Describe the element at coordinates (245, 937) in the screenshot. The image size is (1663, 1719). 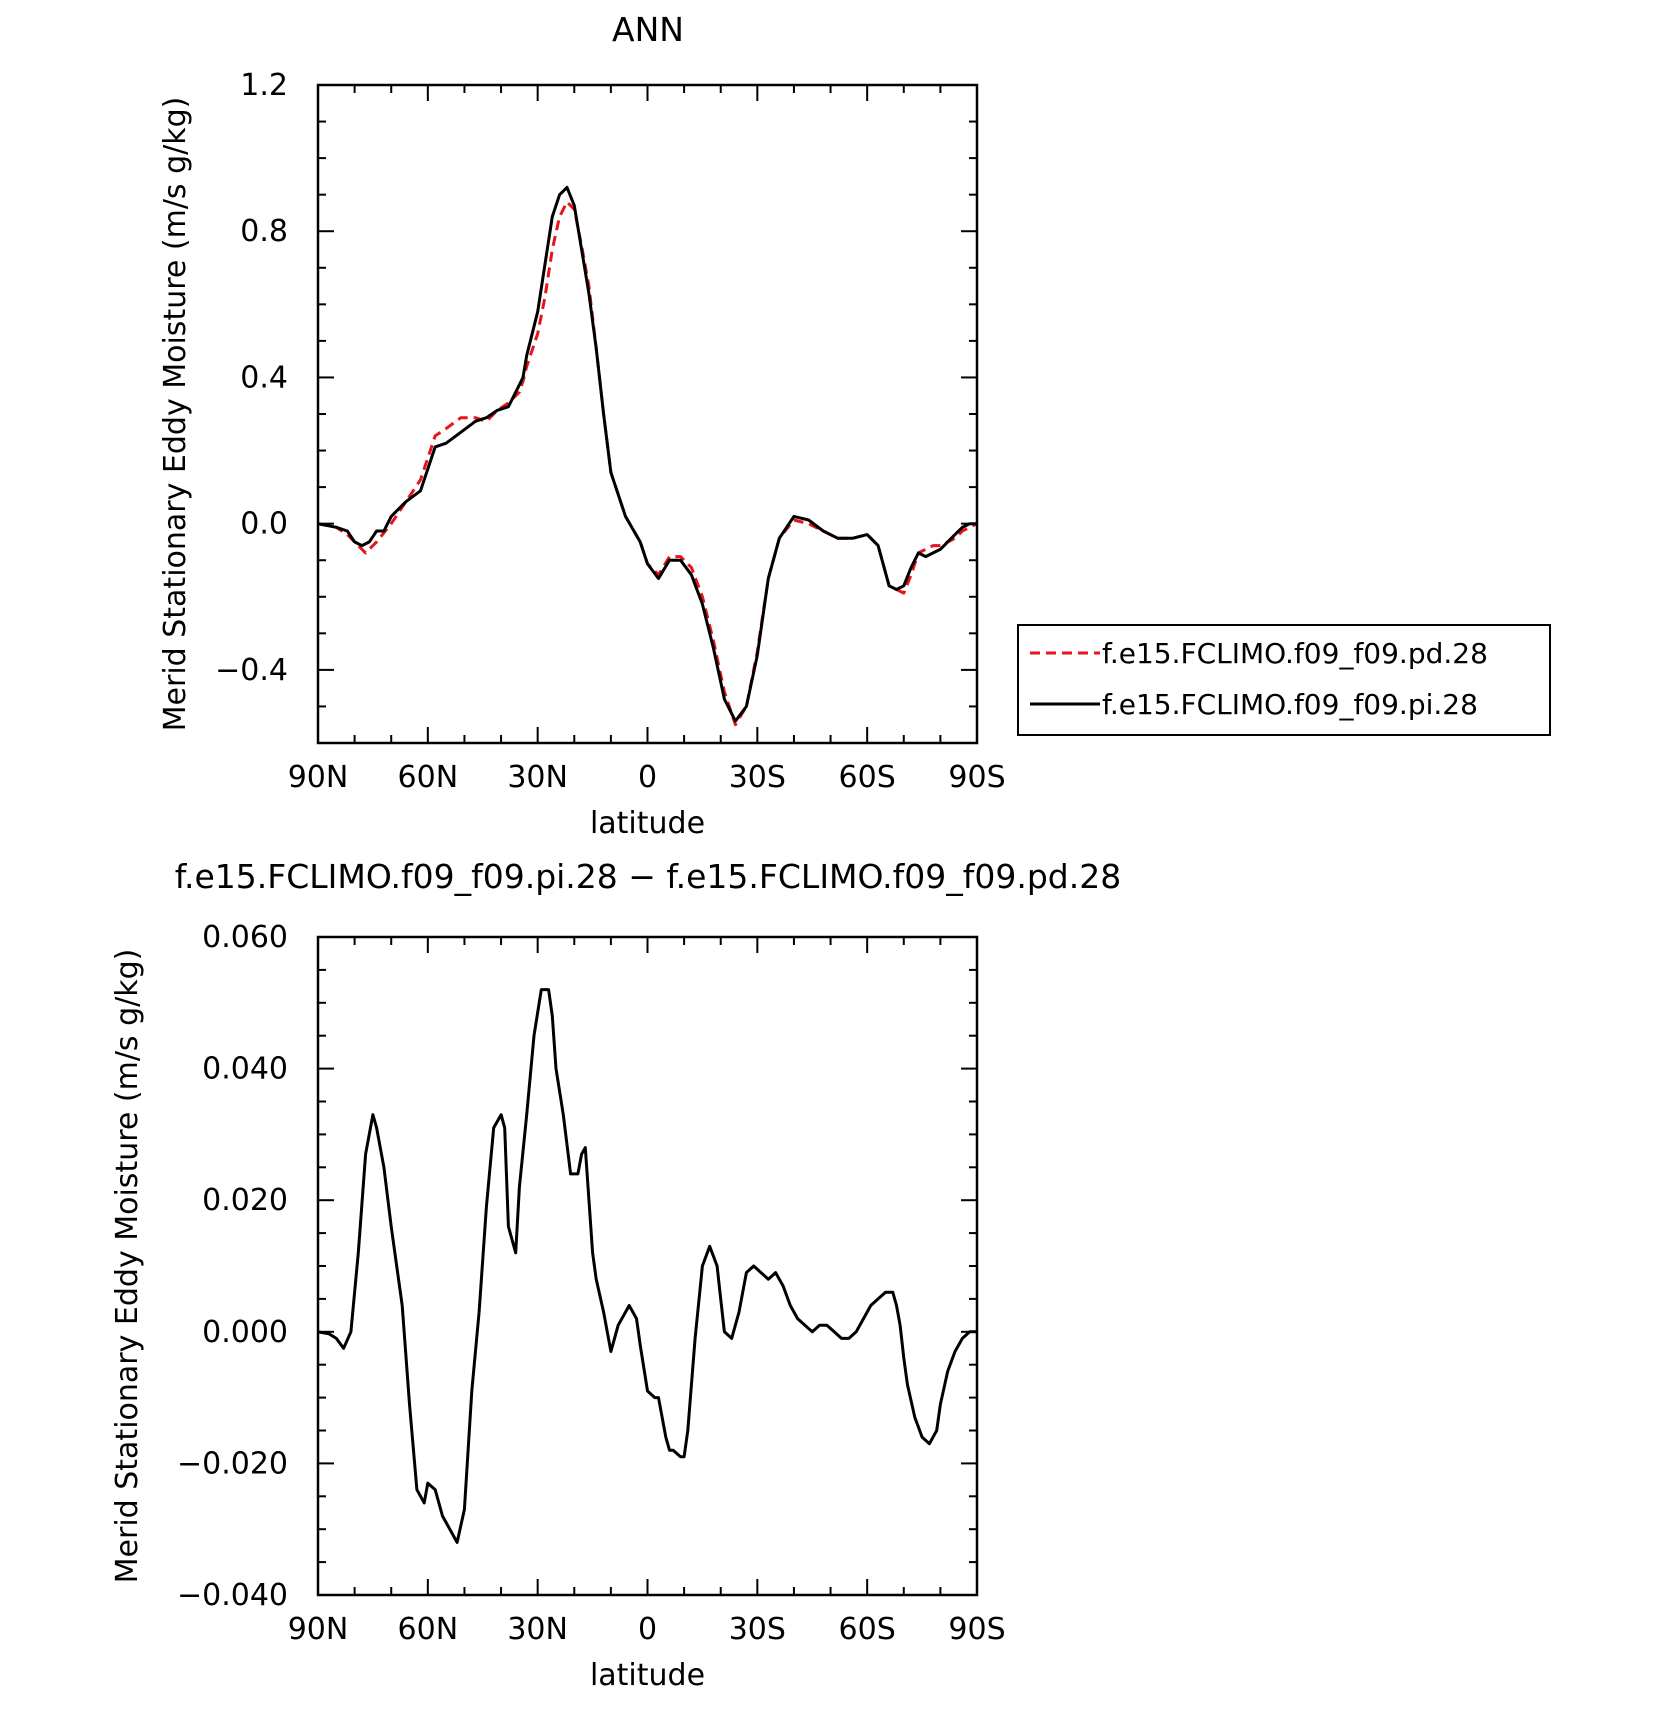
I see `y-tick-label: 0.060` at that location.